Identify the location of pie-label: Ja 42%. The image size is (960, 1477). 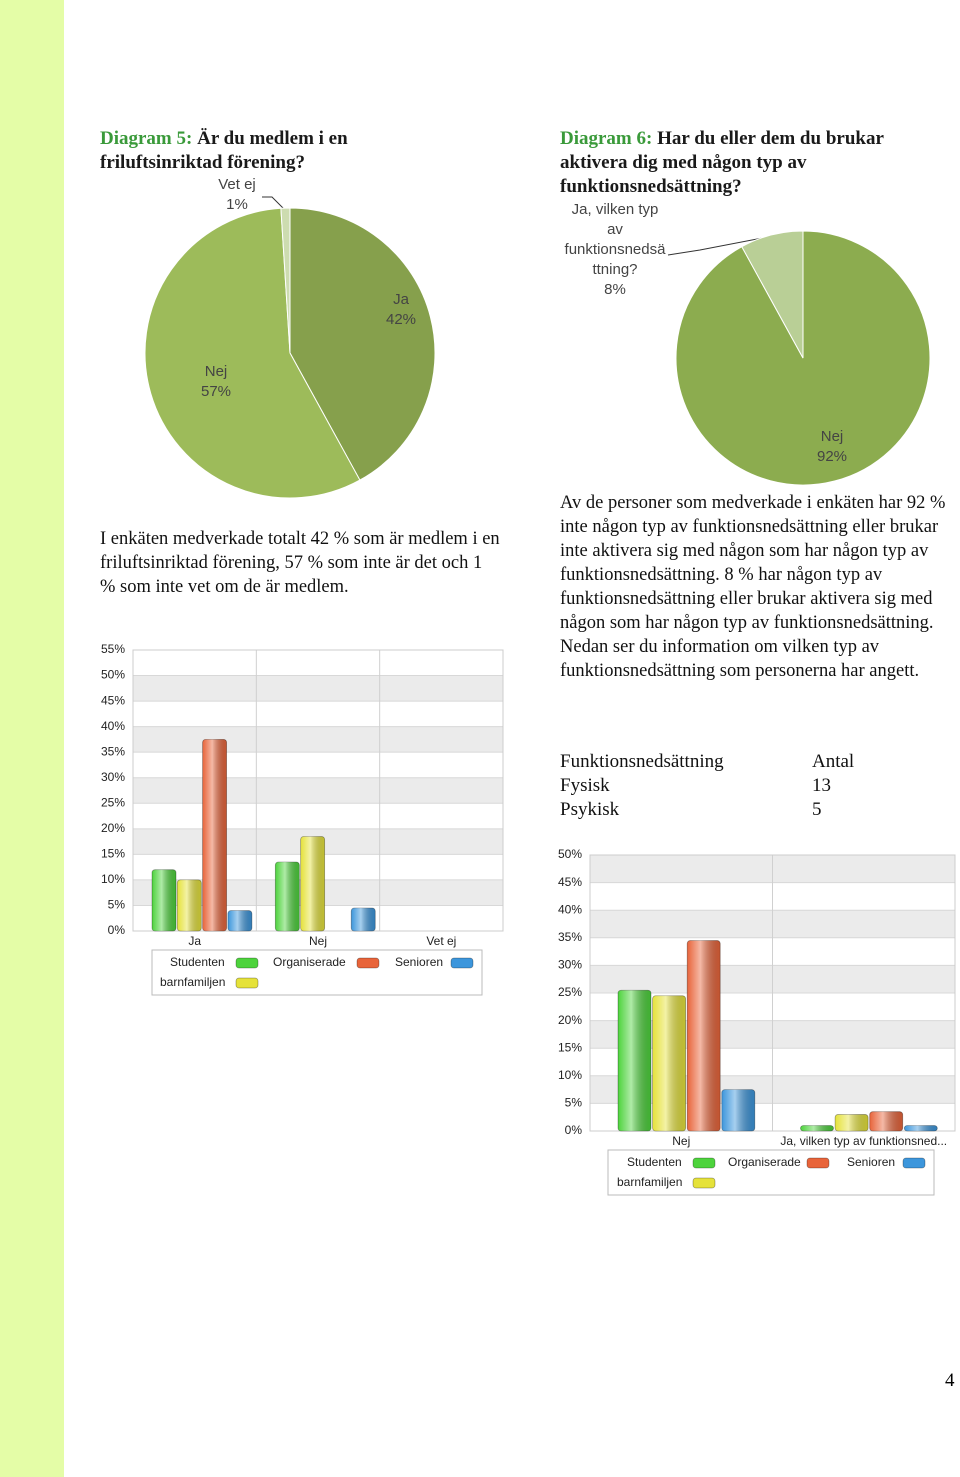
(401, 310).